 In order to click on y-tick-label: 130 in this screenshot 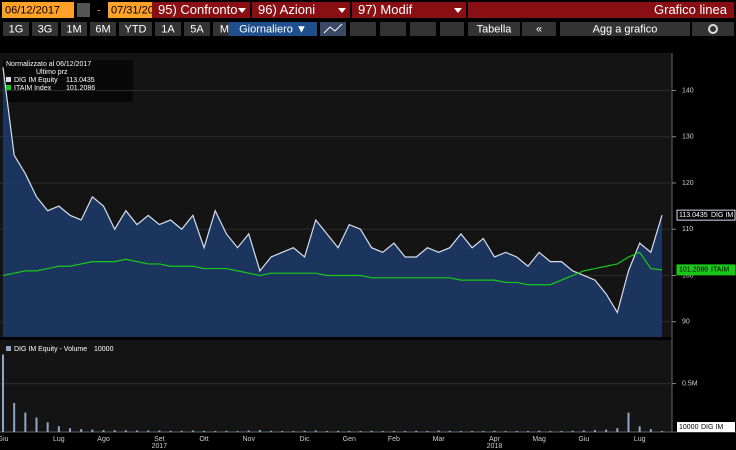, I will do `click(688, 137)`.